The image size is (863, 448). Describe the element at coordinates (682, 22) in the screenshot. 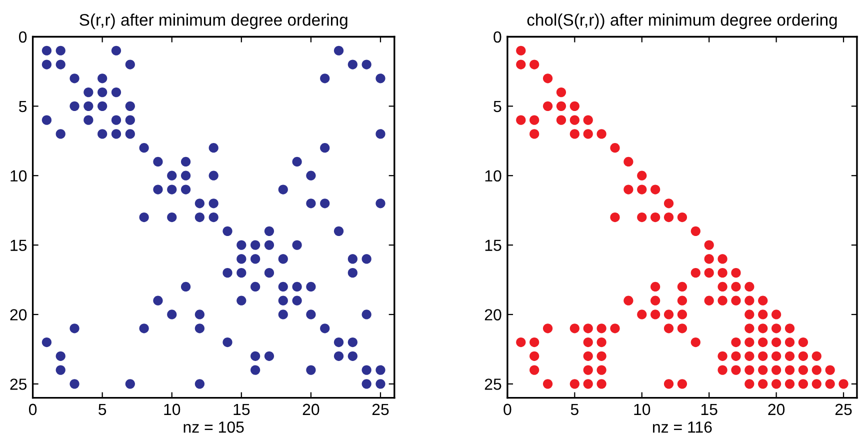

I see `chart-title: chol(S(r,r)) after minimum degree ordering` at that location.